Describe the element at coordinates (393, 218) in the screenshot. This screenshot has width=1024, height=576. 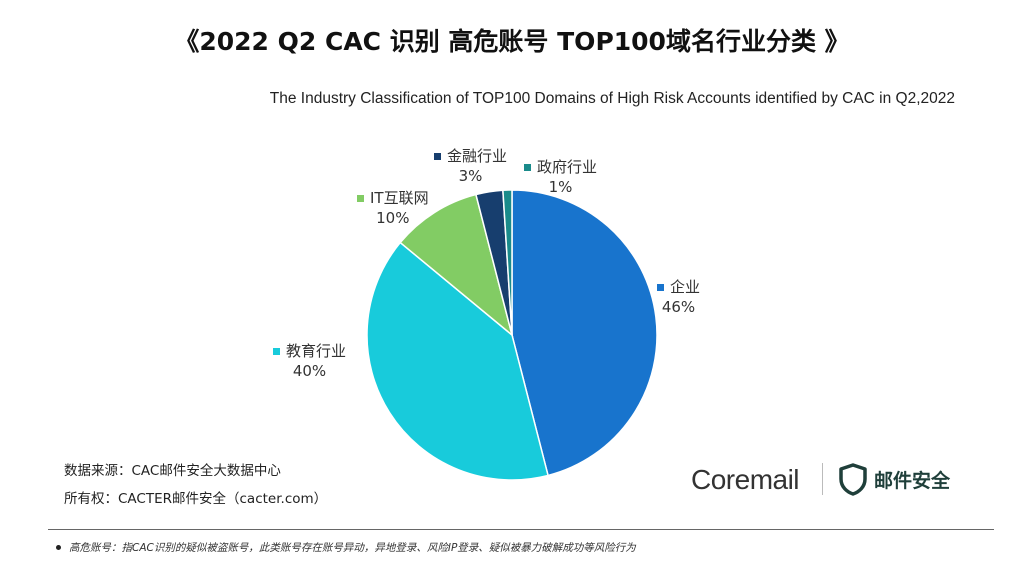
I see `label-it-pct: 10%` at that location.